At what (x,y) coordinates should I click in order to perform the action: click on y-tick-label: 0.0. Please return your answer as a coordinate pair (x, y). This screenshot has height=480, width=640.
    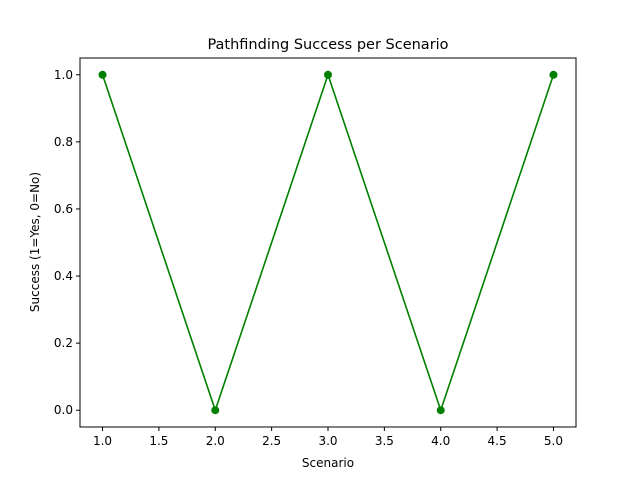
    Looking at the image, I should click on (63, 410).